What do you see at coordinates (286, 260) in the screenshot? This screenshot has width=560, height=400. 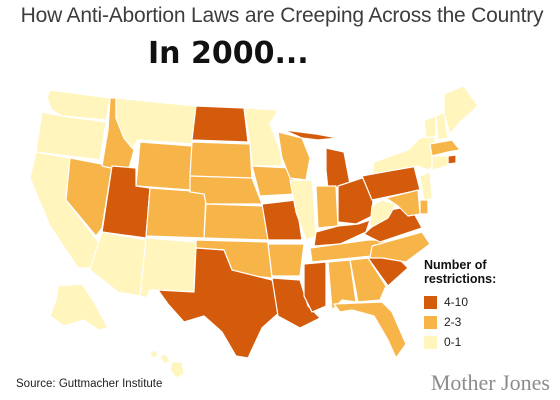 I see `state-ar` at bounding box center [286, 260].